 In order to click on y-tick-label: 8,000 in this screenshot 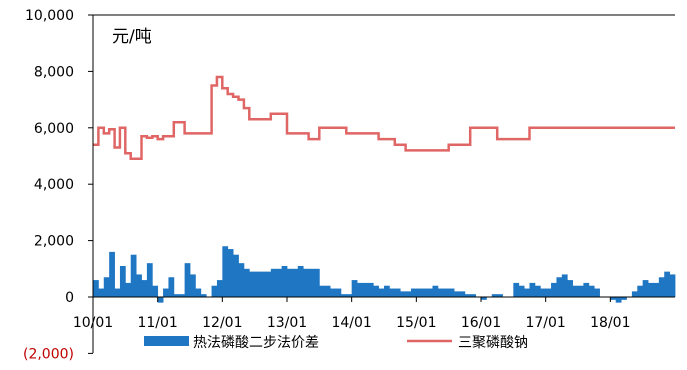, I will do `click(54, 72)`.